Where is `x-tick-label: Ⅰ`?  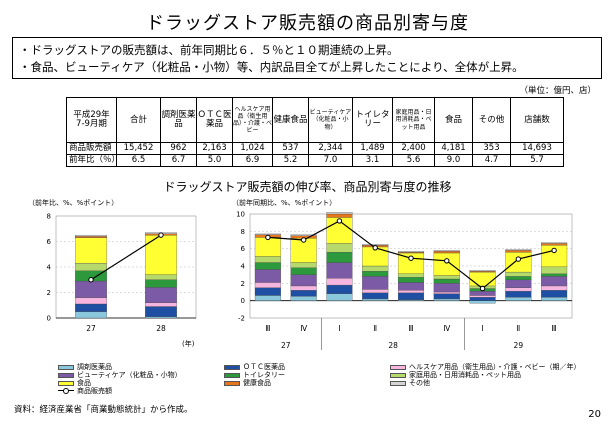
x-tick-label: Ⅰ is located at coordinates (339, 328).